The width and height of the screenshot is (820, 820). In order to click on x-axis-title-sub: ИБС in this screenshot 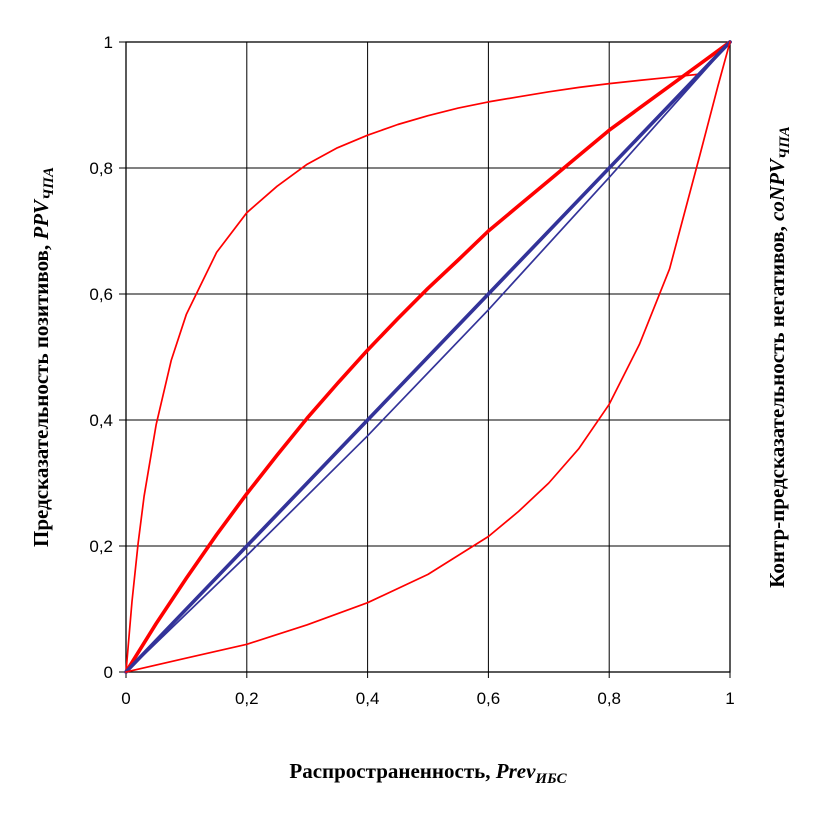, I will do `click(550, 779)`.